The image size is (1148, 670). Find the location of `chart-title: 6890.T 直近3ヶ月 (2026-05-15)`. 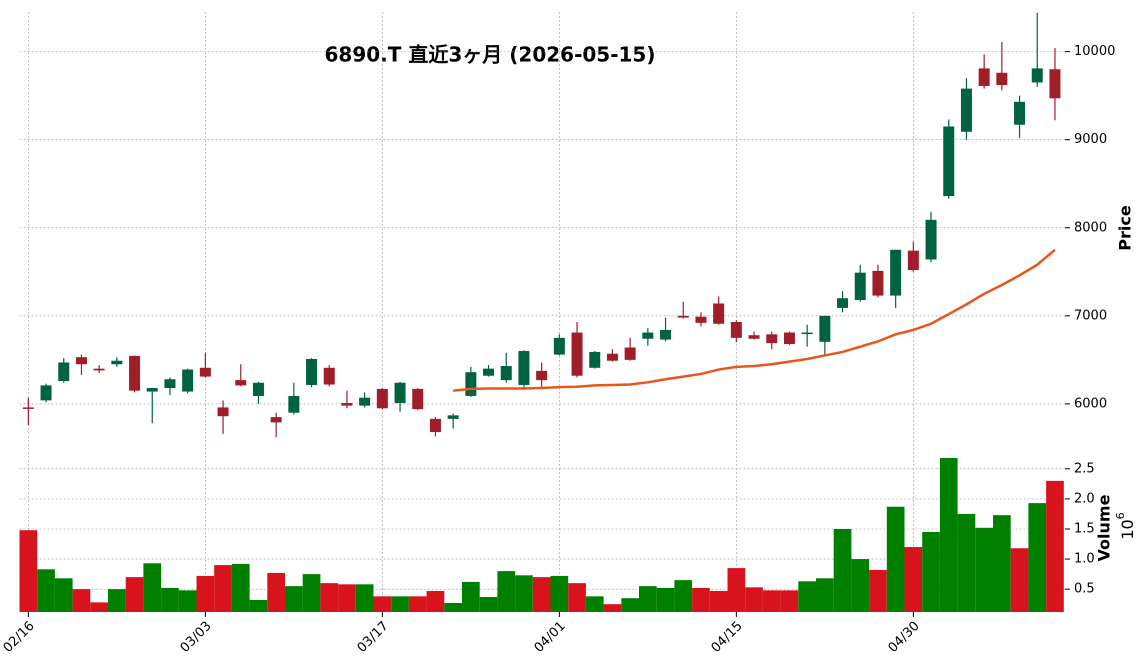

chart-title: 6890.T 直近3ヶ月 (2026-05-15) is located at coordinates (490, 55).